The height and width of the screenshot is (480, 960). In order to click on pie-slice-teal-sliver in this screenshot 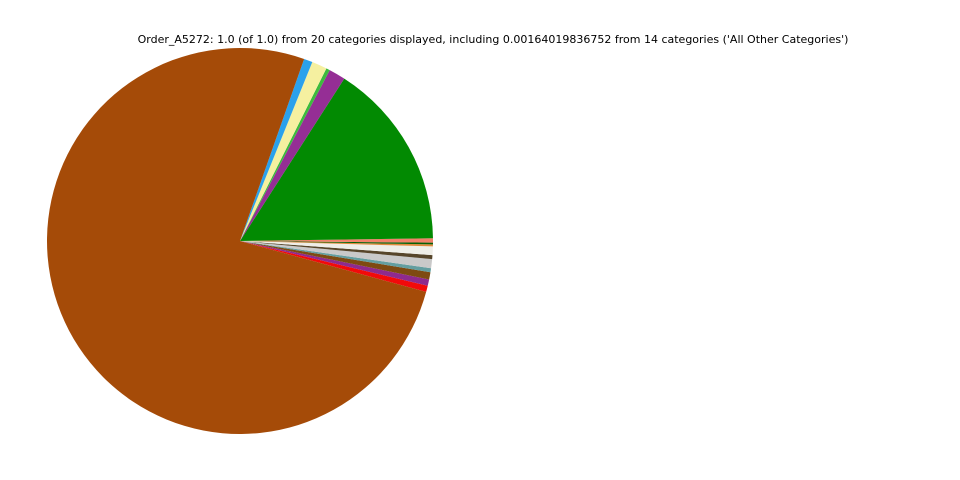, I will do `click(336, 257)`.